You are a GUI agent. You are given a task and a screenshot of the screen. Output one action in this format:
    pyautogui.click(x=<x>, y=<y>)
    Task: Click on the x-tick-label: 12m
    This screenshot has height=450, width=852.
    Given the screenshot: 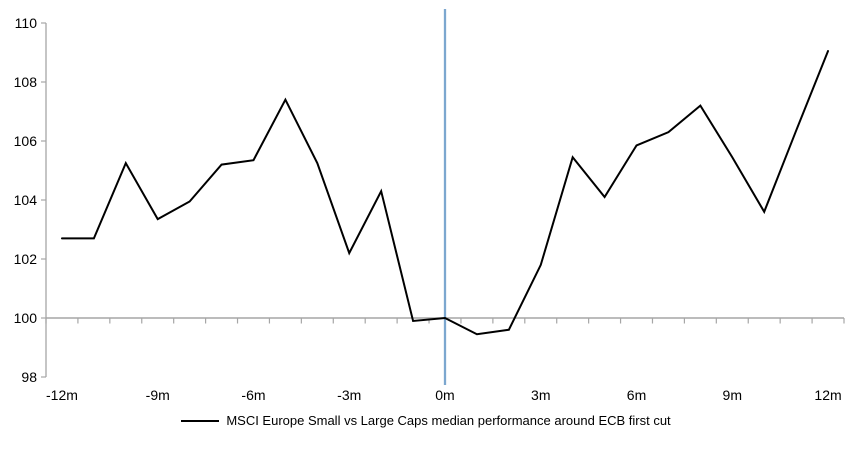 What is the action you would take?
    pyautogui.click(x=827, y=395)
    